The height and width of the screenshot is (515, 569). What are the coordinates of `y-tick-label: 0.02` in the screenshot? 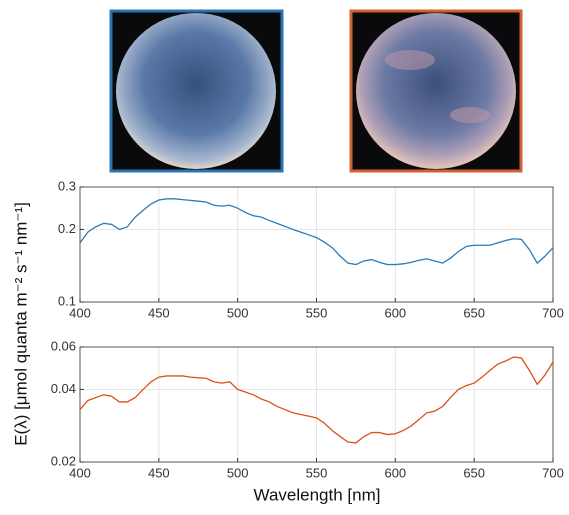 It's located at (63, 460).